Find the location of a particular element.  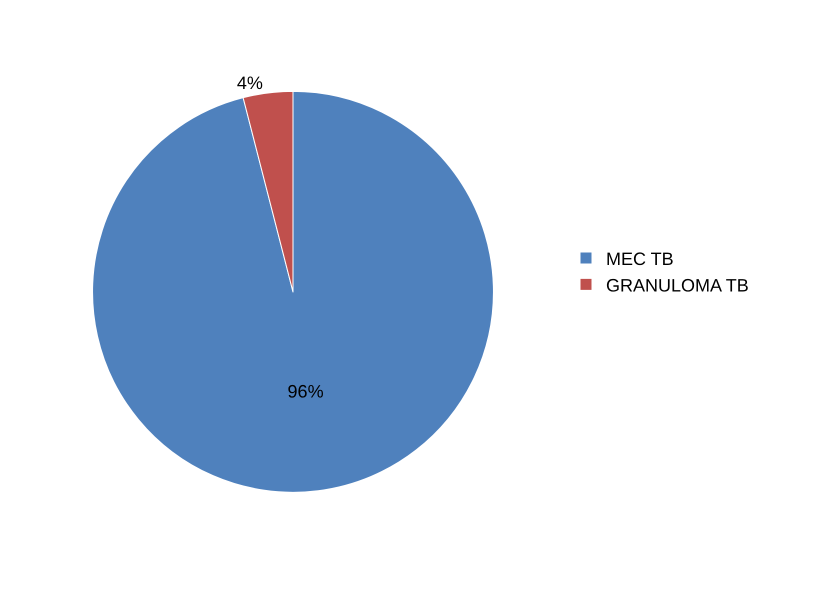

data-label: 4% is located at coordinates (249, 83).